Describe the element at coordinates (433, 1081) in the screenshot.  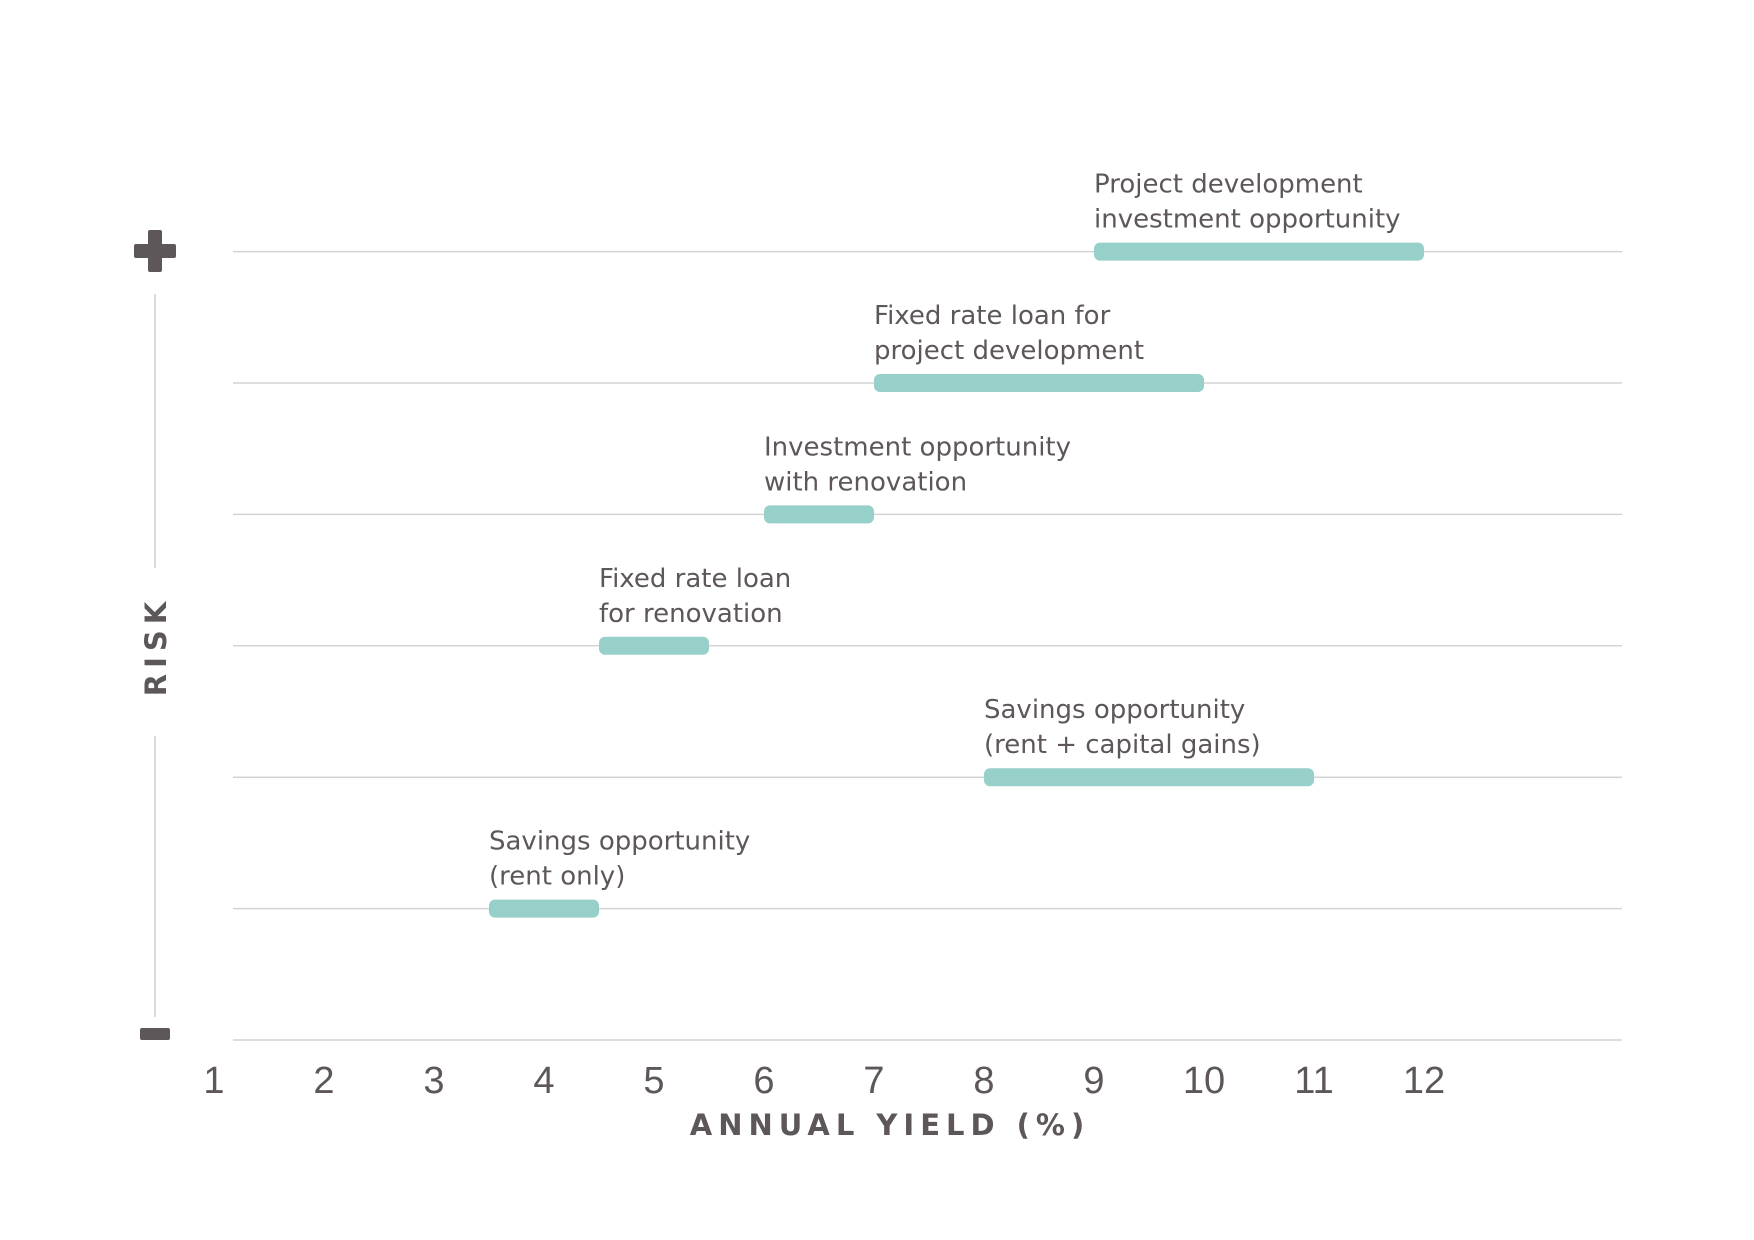
I see `x-tick-label: 3` at that location.